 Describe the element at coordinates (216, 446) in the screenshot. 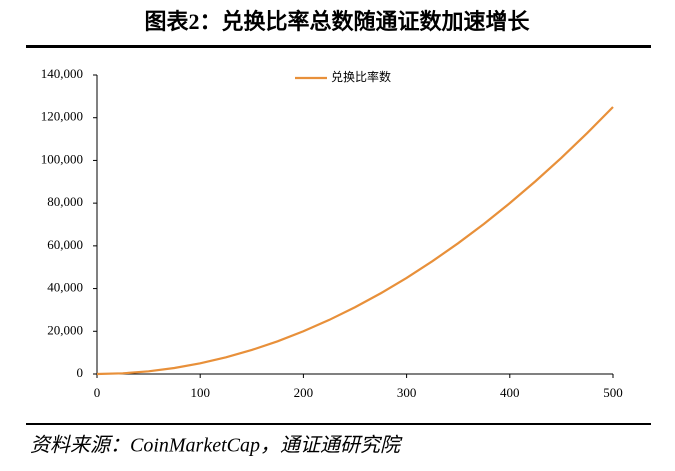

I see `source: 资料来源：CoinMarketCap，通证通研究院` at that location.